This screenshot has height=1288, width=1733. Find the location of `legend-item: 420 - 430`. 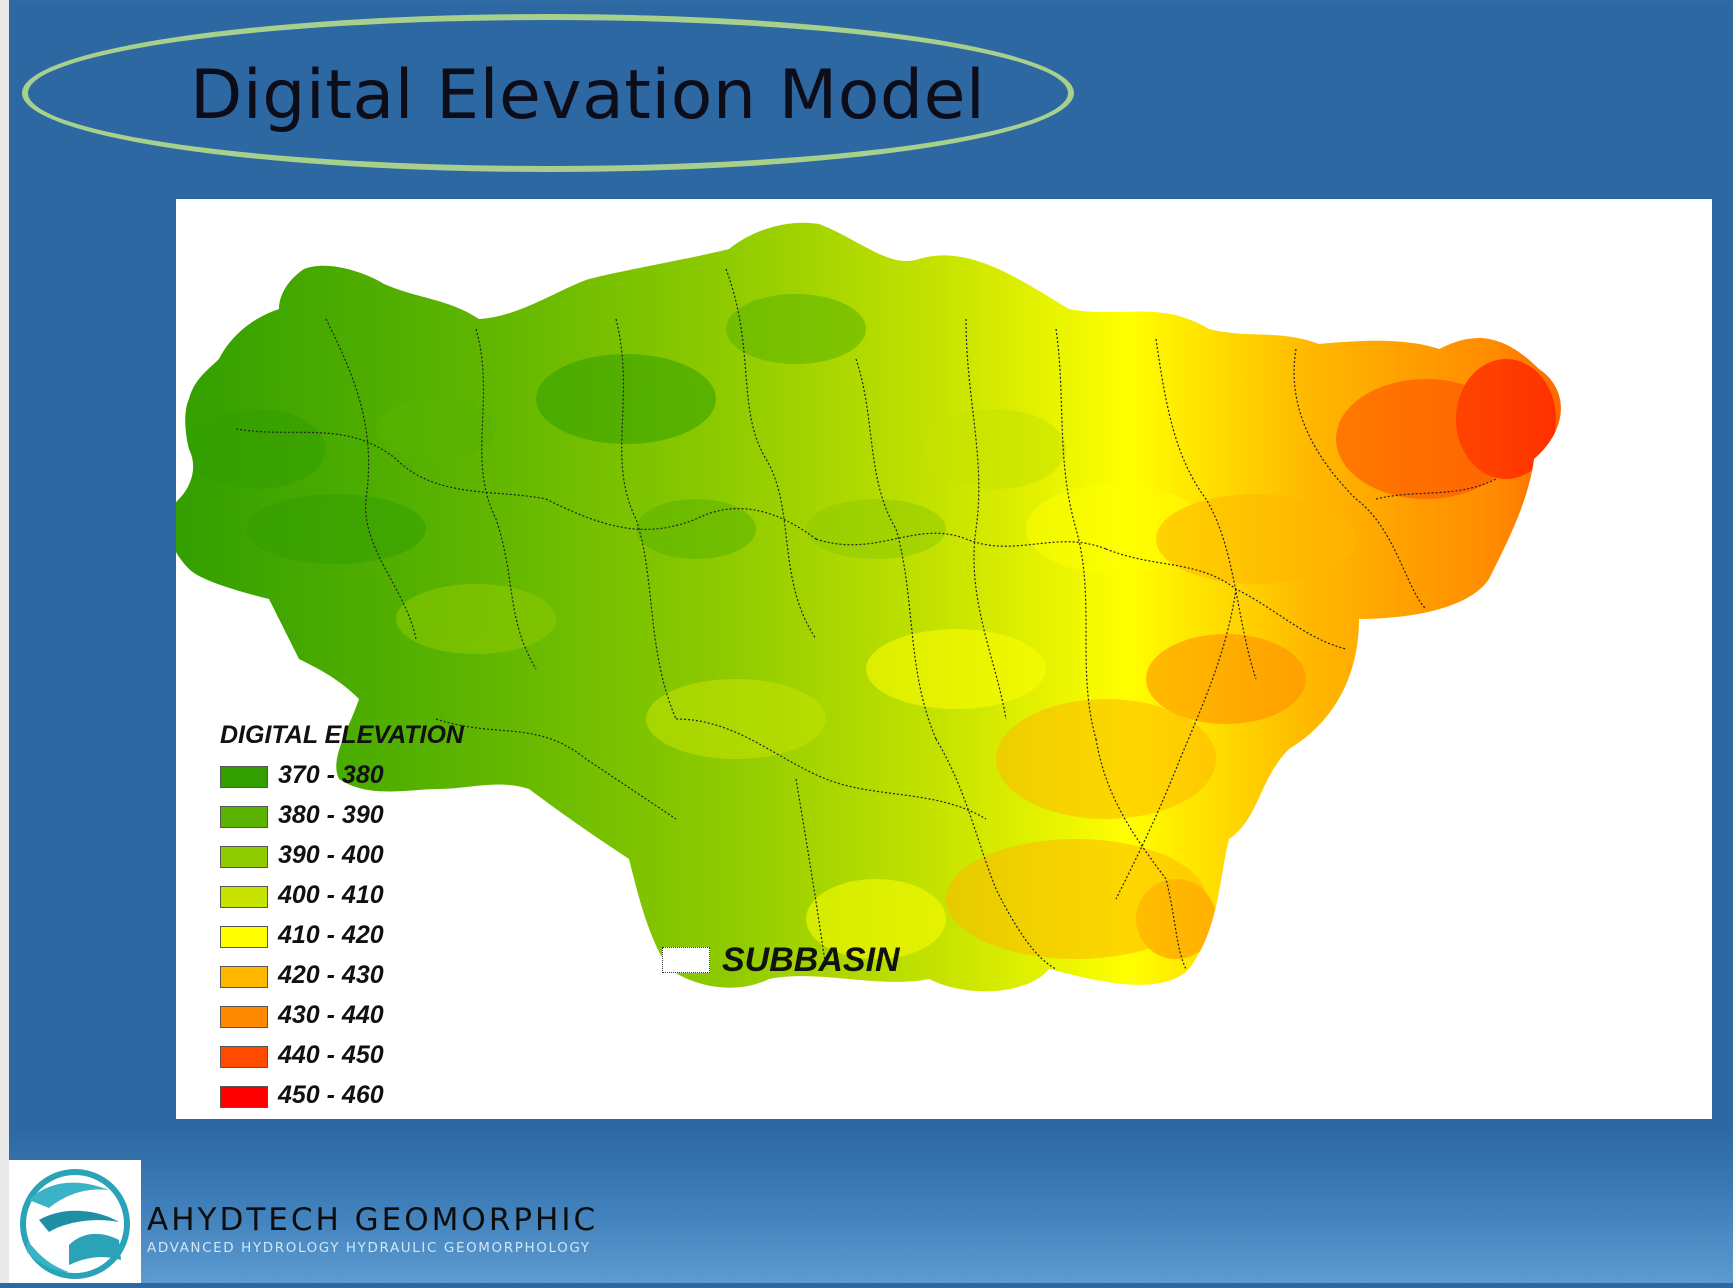

legend-item: 420 - 430 is located at coordinates (342, 978).